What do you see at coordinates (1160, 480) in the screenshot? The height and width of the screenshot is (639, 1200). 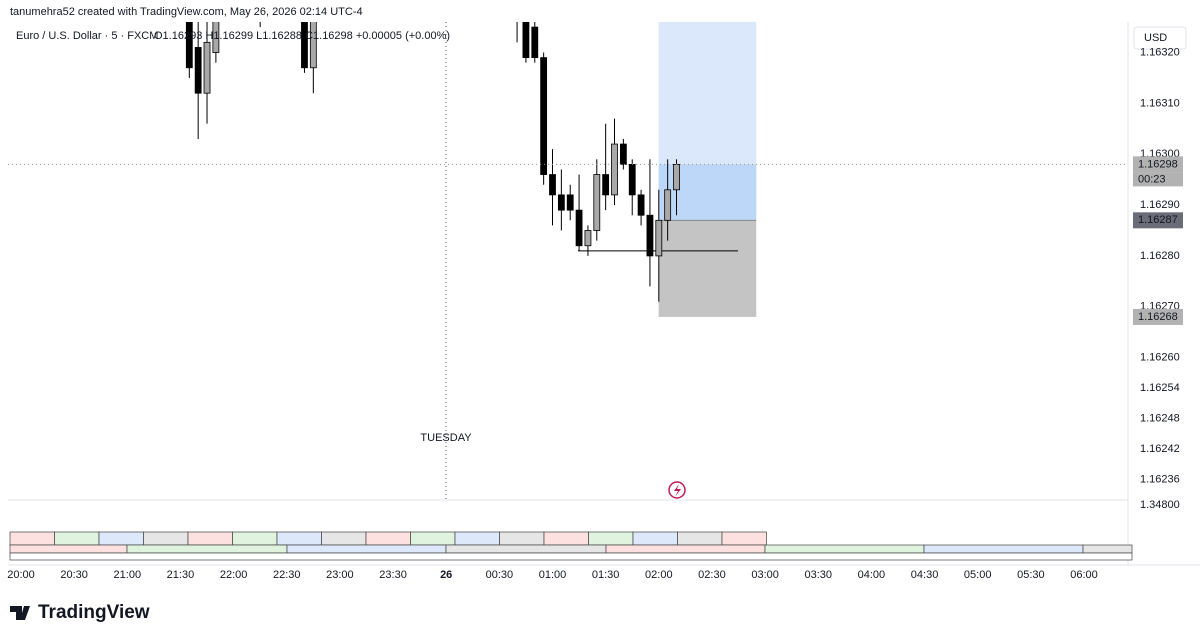 I see `y-tick-label: 1.16236` at bounding box center [1160, 480].